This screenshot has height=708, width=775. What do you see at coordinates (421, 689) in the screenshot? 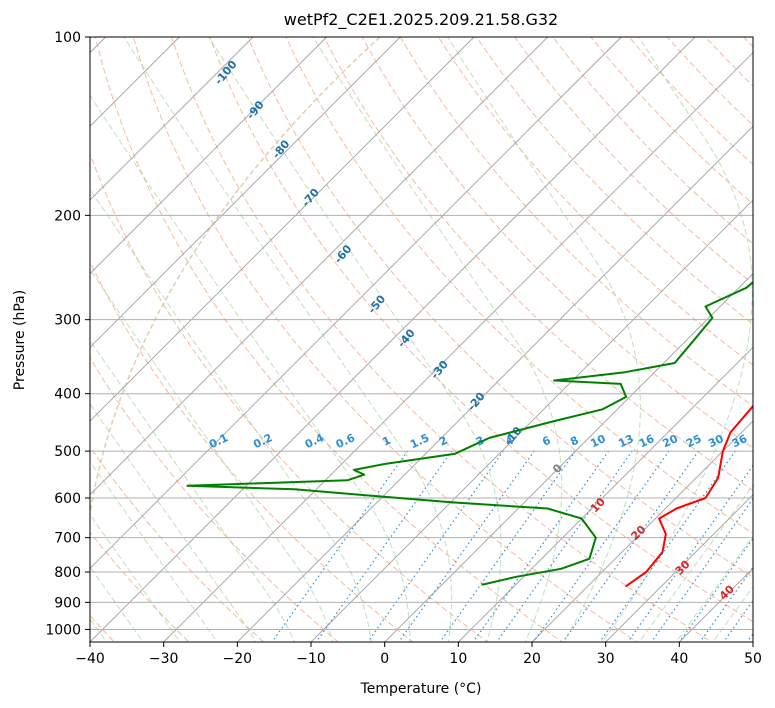
I see `x-axis-label: Temperature (°C)` at bounding box center [421, 689].